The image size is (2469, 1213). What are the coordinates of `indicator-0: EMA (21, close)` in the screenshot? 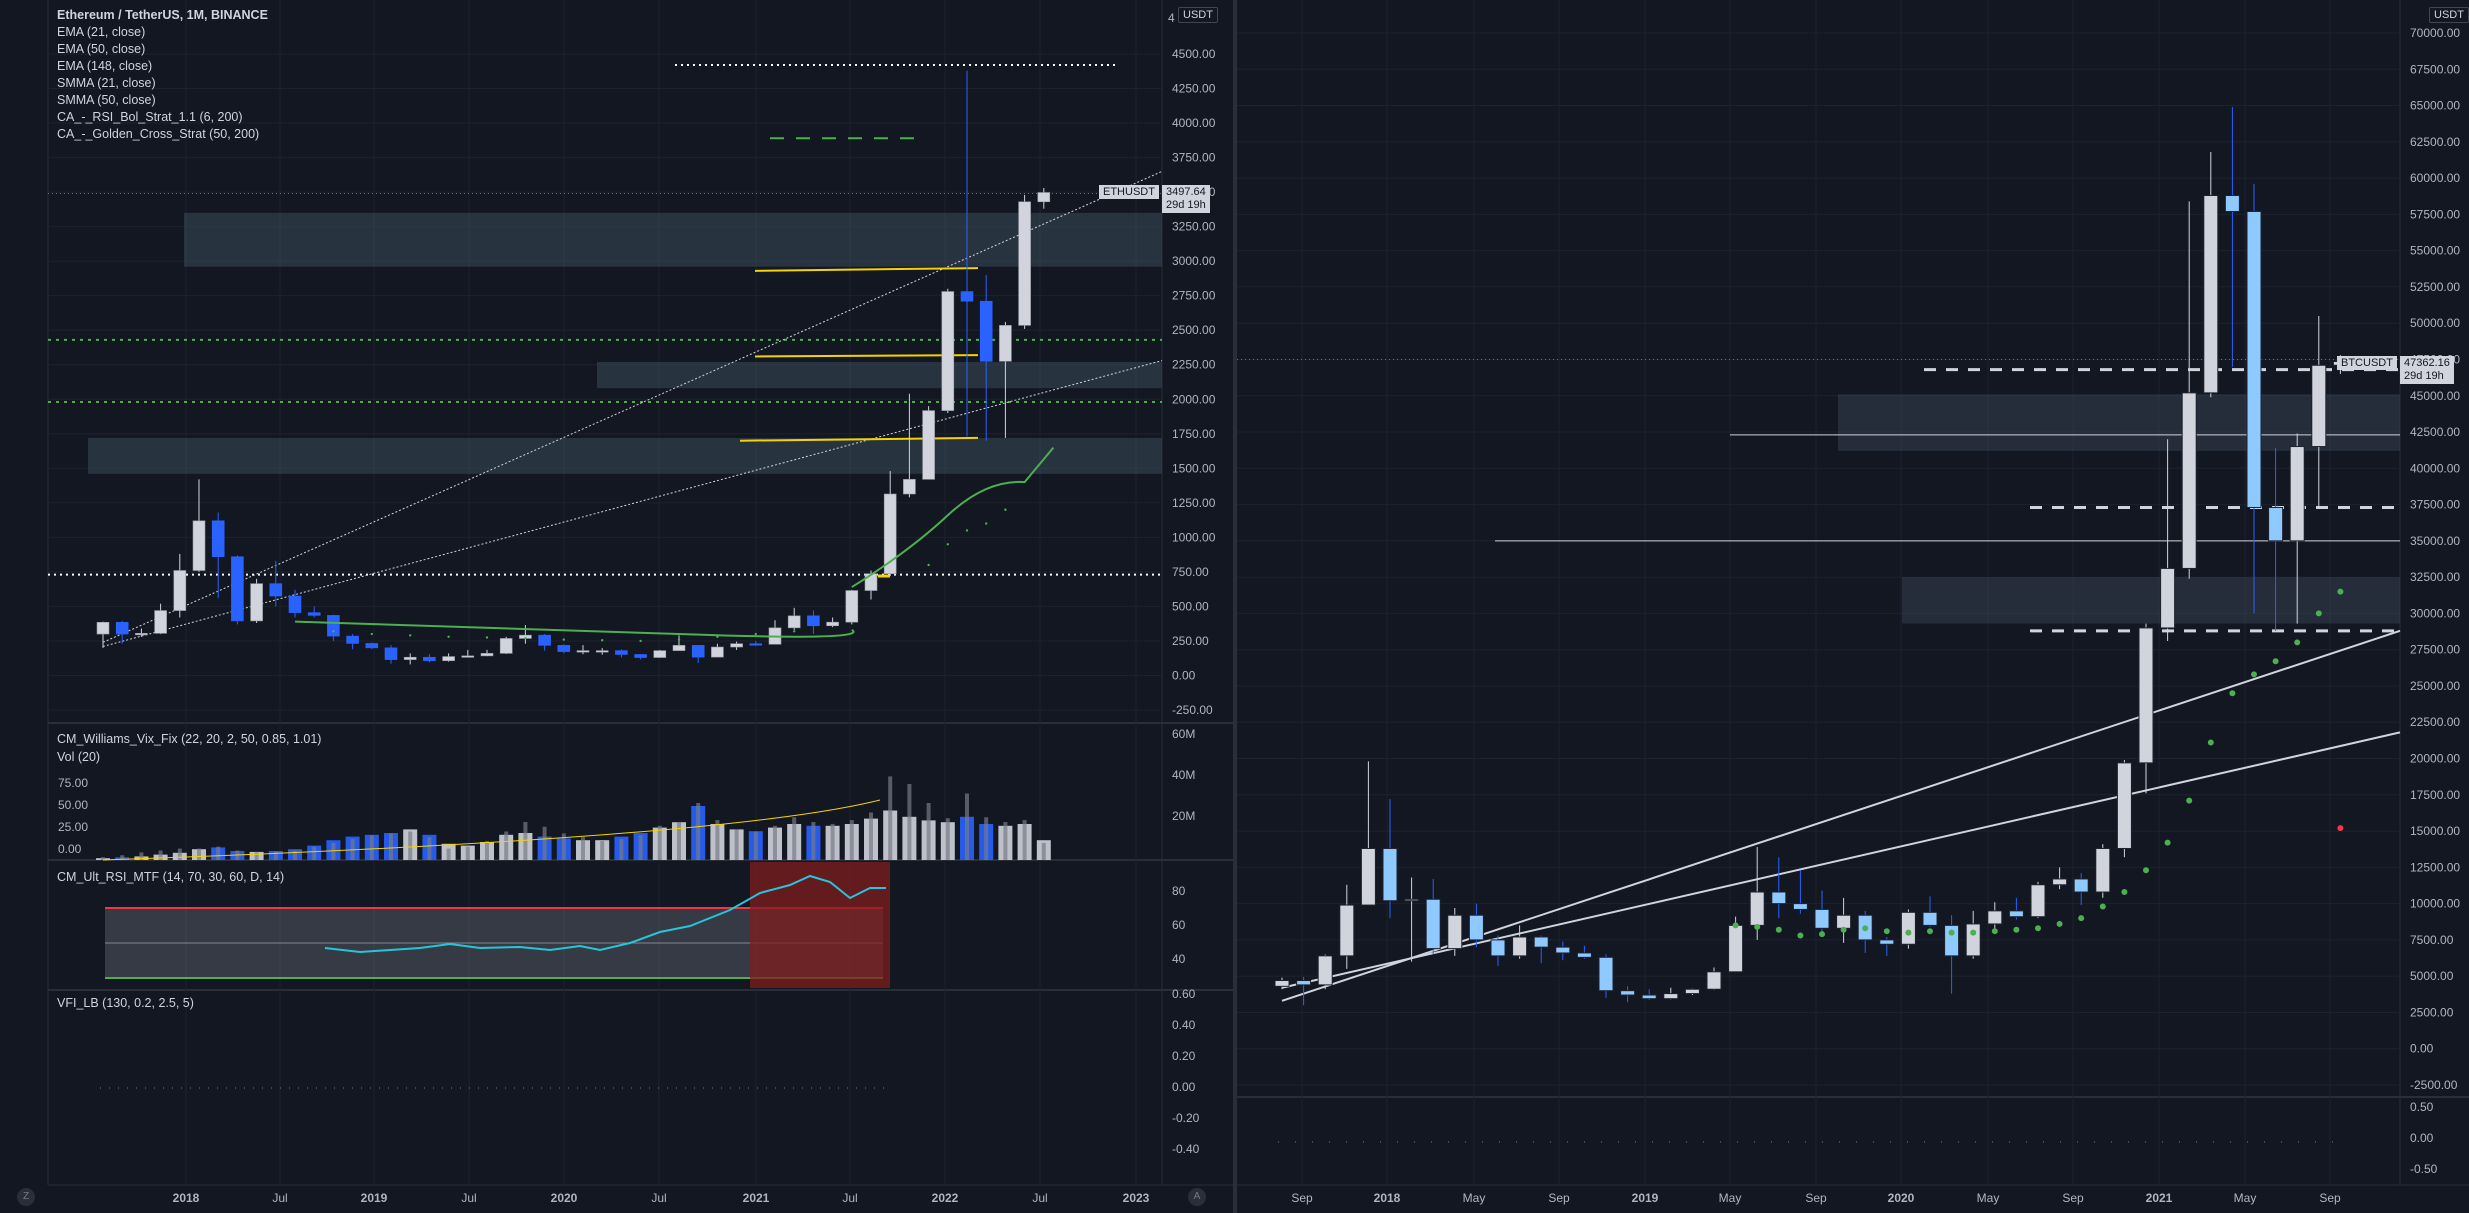 It's located at (101, 32).